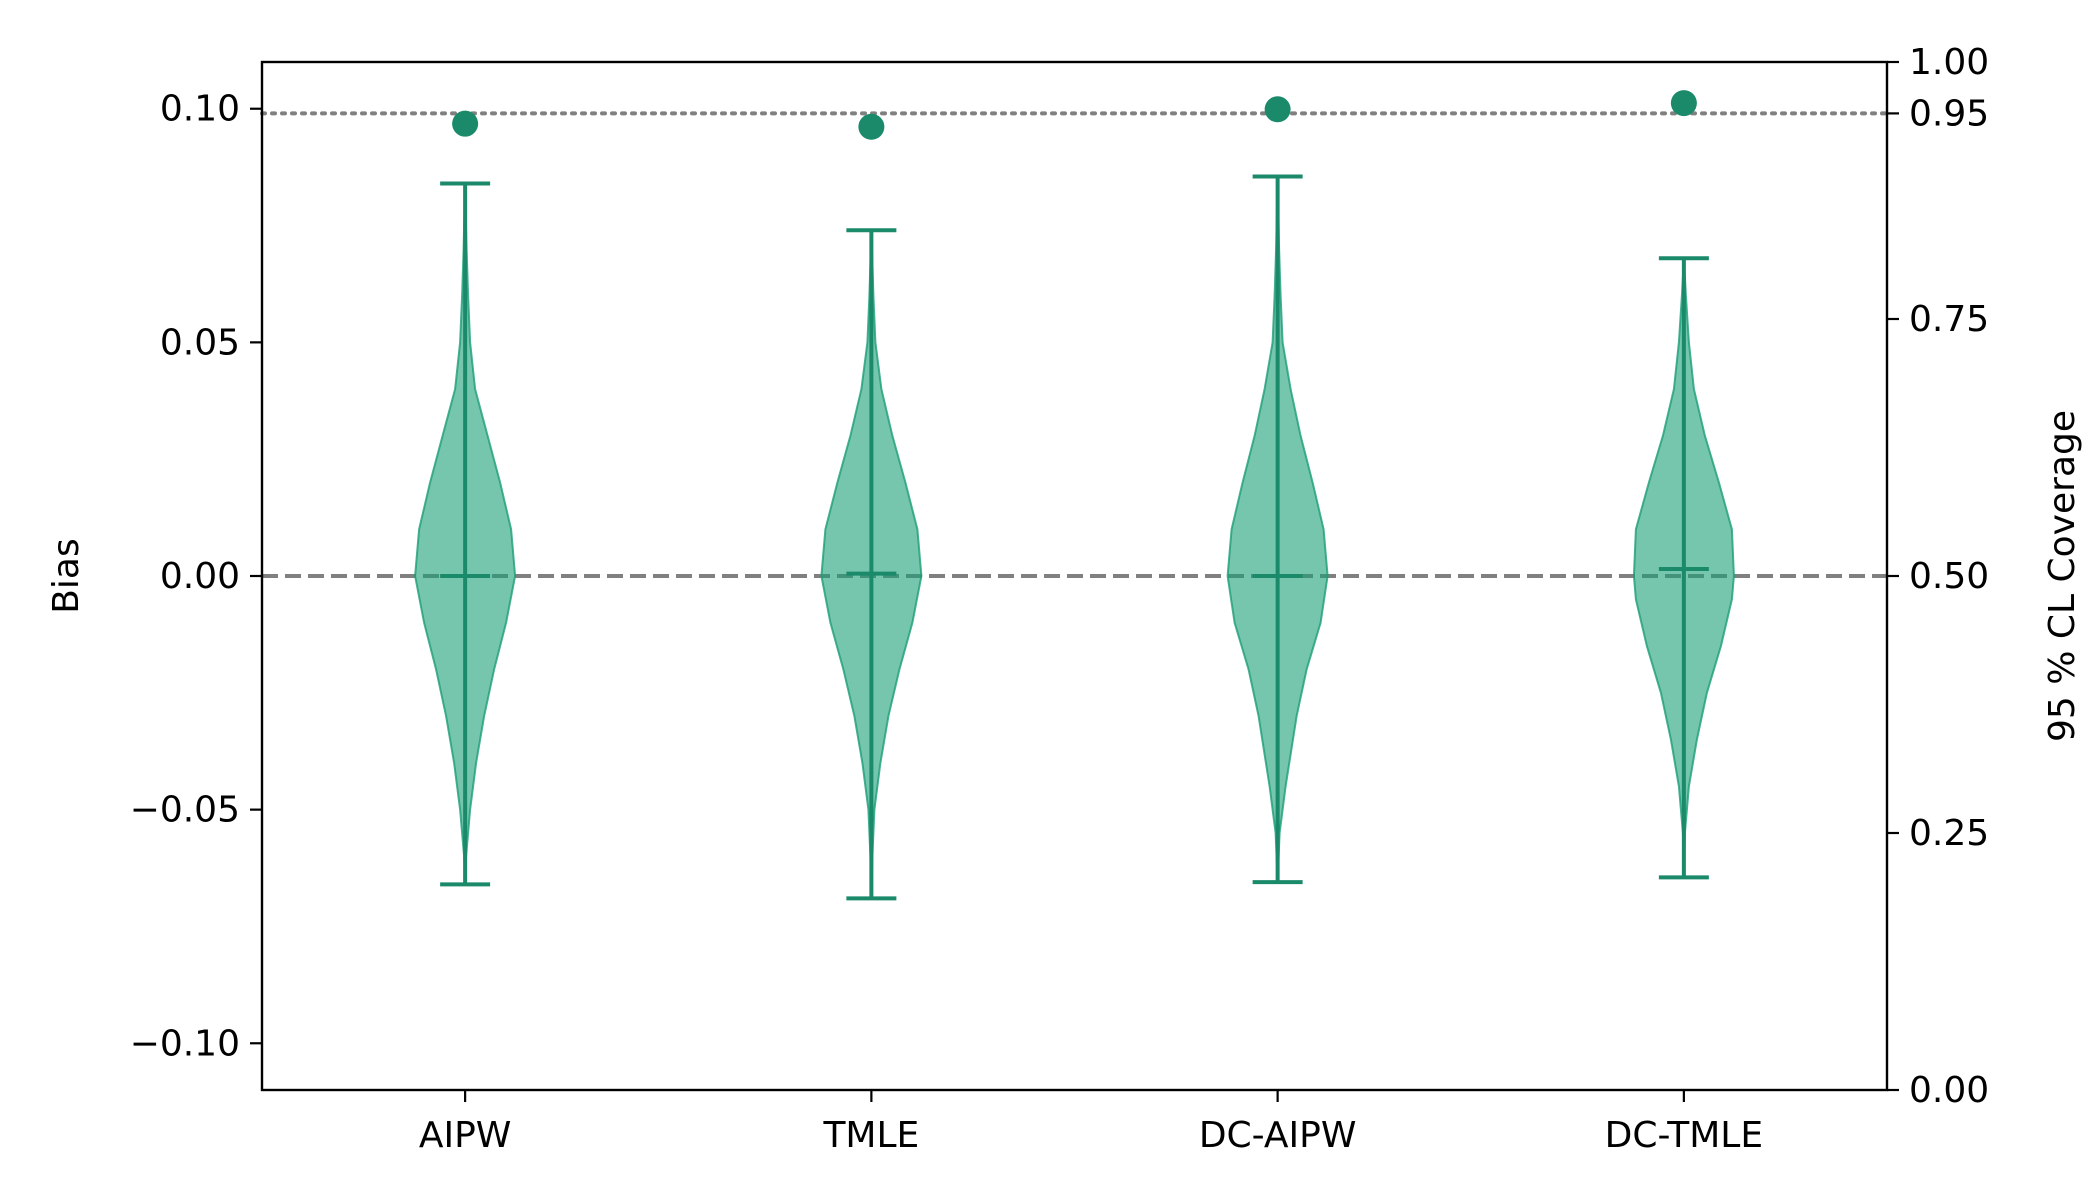 This screenshot has width=2100, height=1200. I want to click on coverage-point-layer, so click(1074, 115).